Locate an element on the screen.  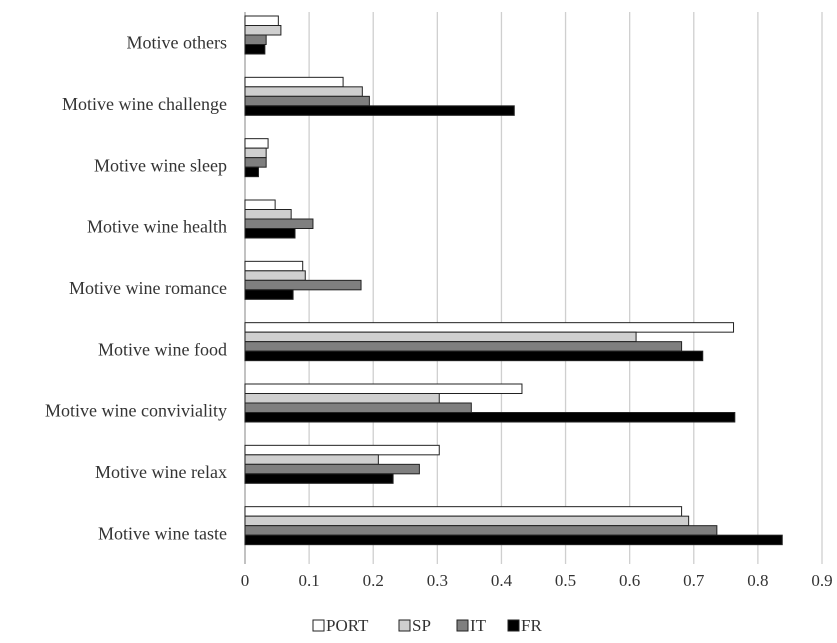
legend-swatch-sp is located at coordinates (404, 625).